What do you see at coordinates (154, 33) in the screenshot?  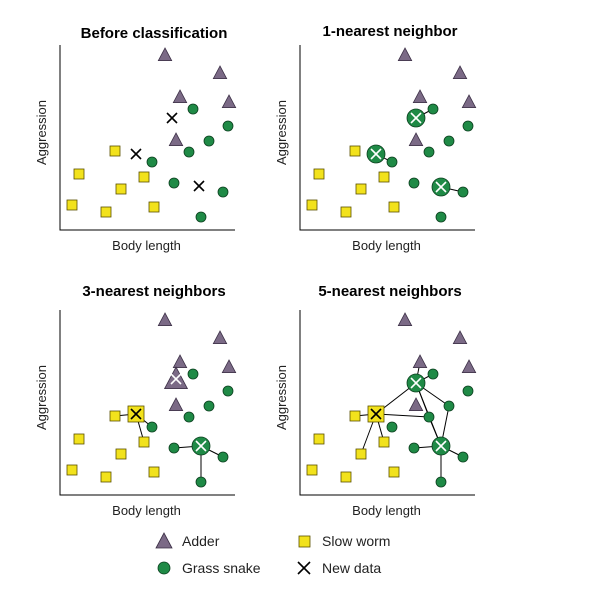 I see `panel-title: Before classification` at bounding box center [154, 33].